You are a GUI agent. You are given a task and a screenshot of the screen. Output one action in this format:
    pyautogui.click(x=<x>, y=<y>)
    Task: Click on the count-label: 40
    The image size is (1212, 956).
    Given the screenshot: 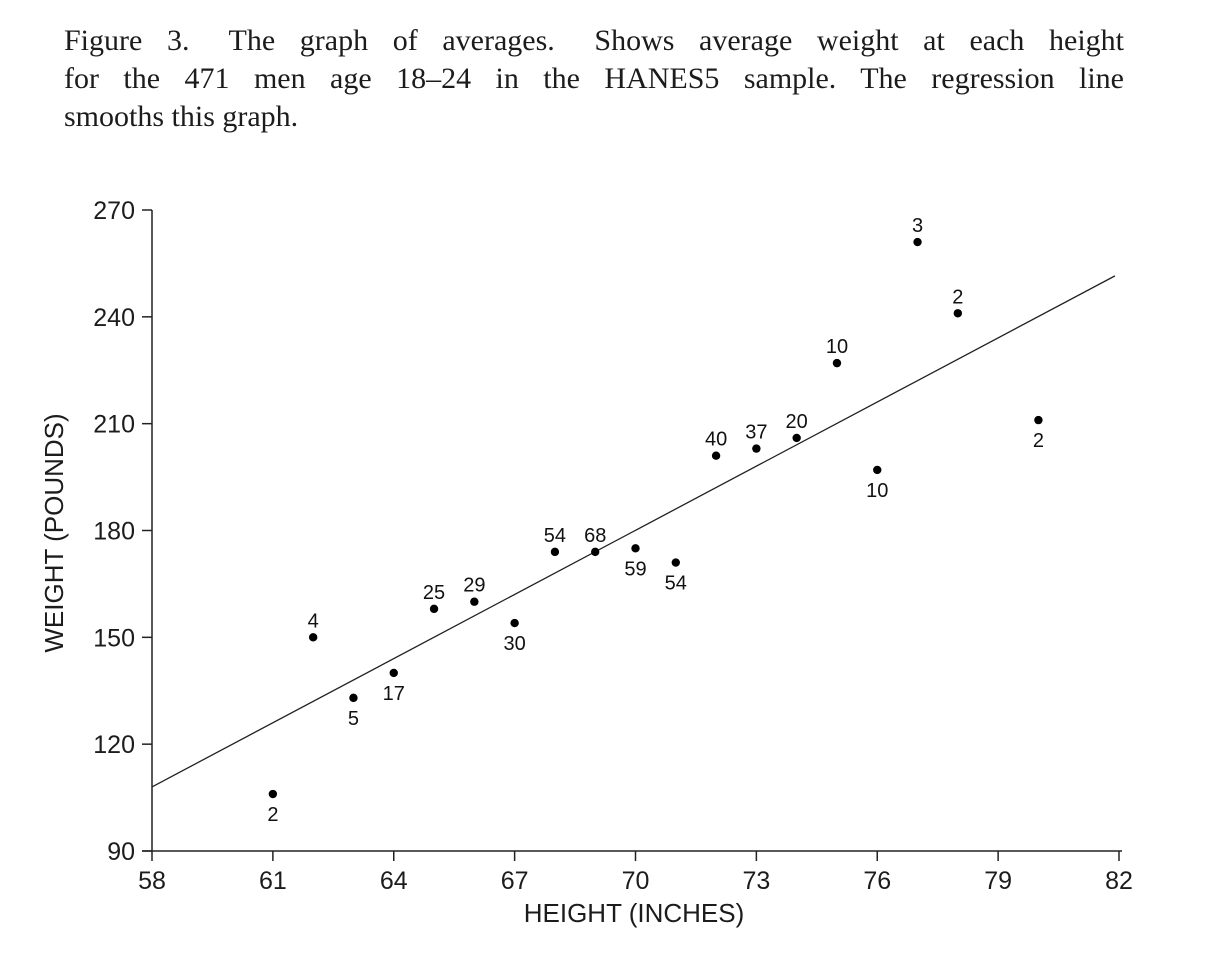 What is the action you would take?
    pyautogui.click(x=716, y=440)
    